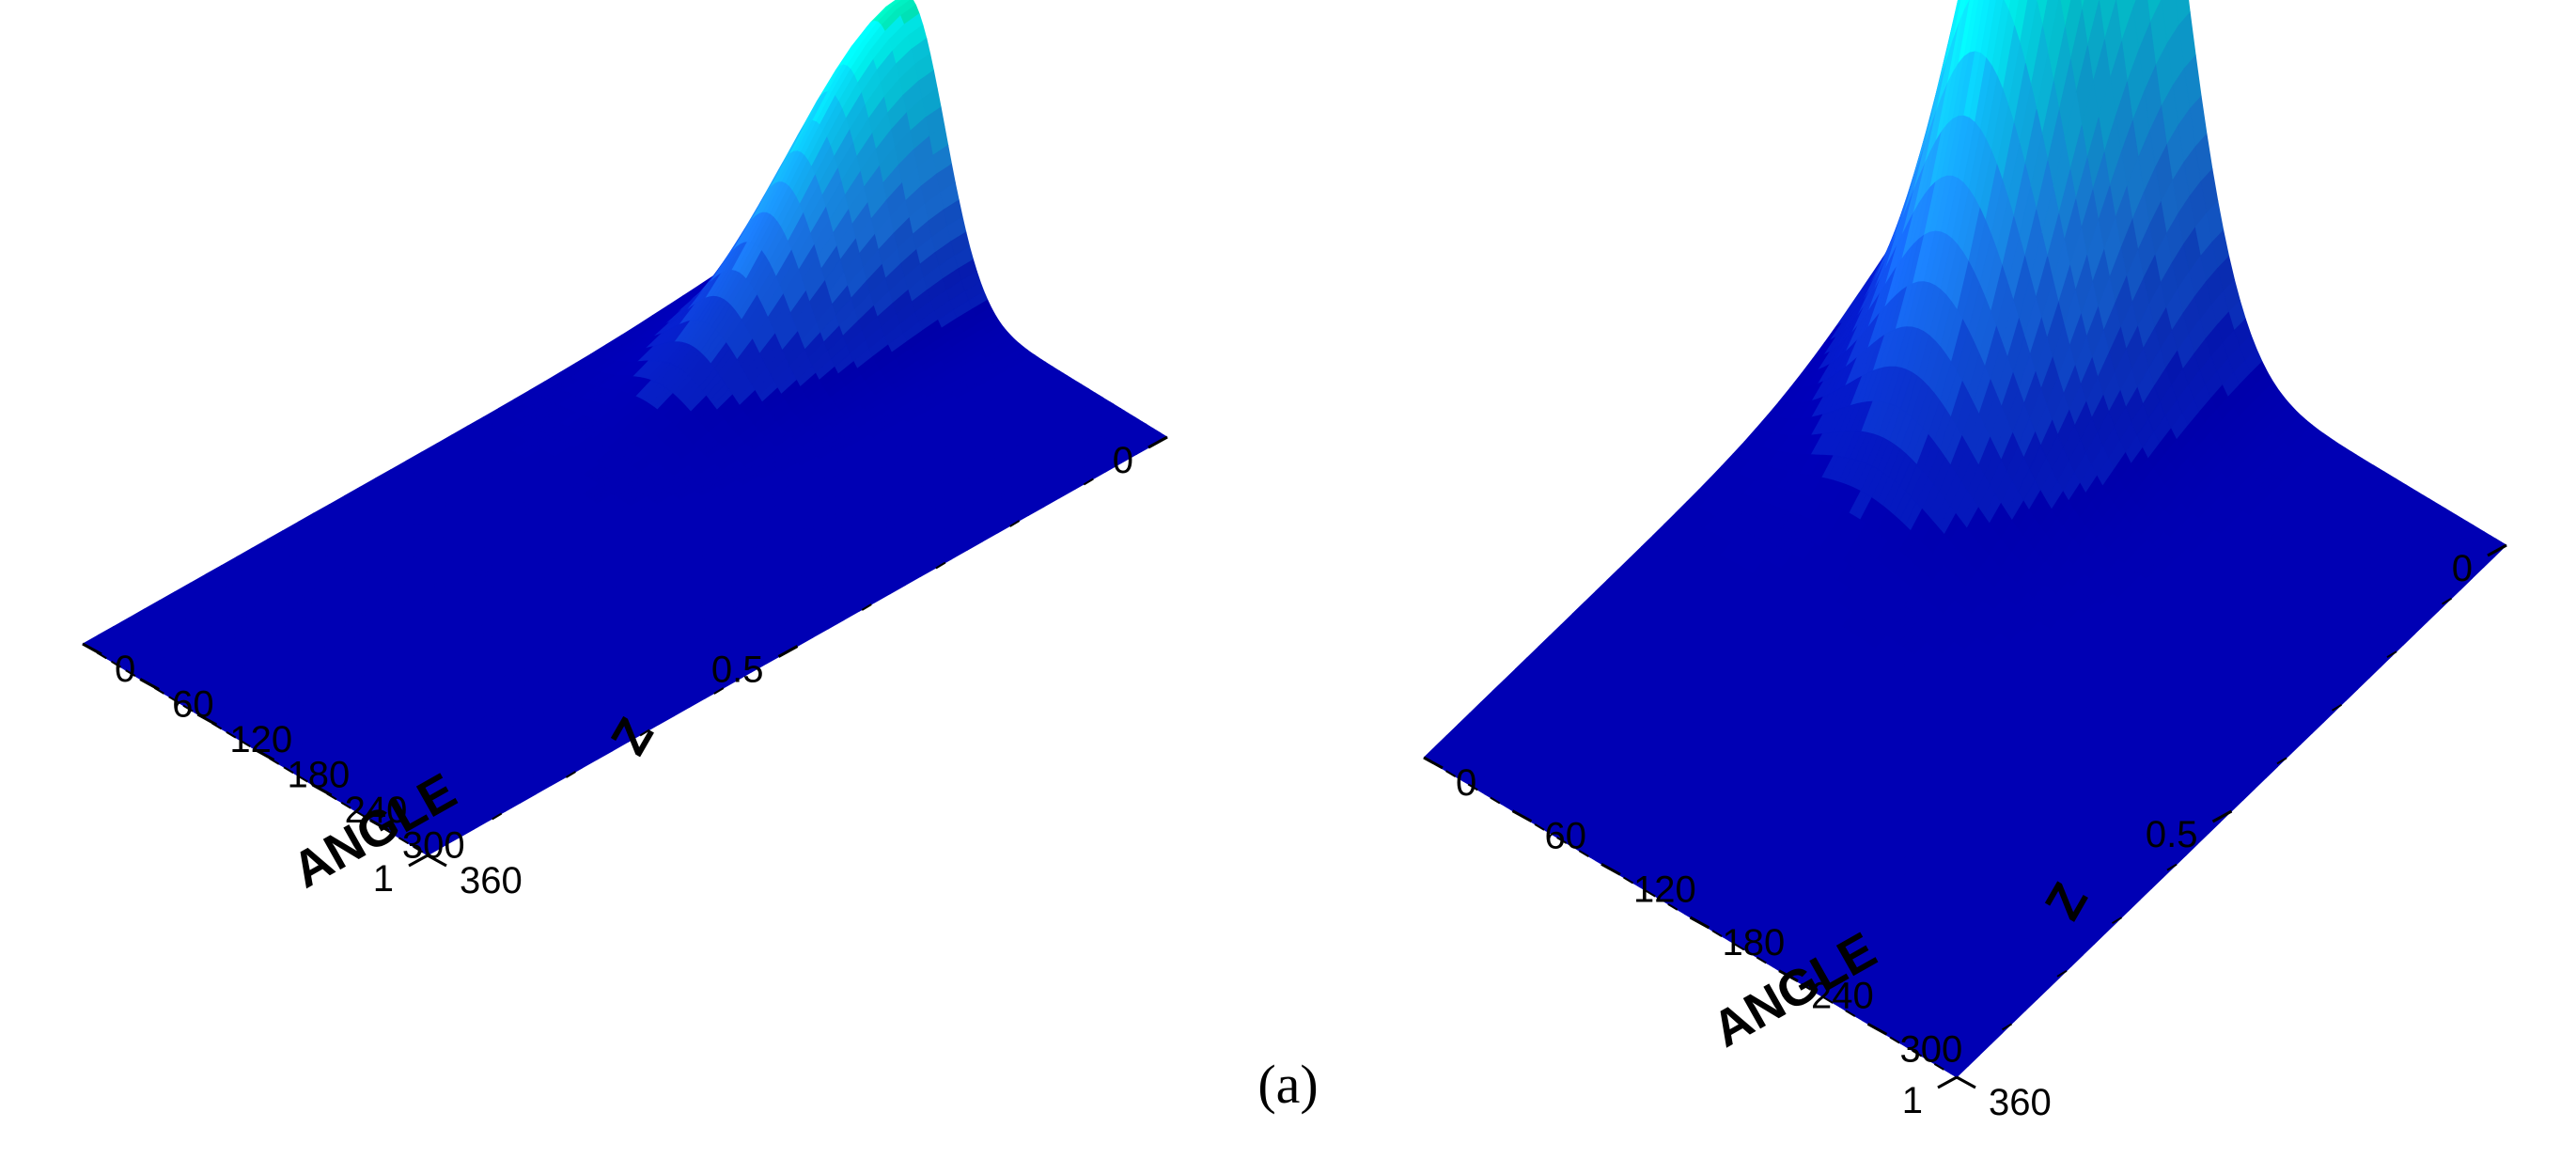  Describe the element at coordinates (1123, 460) in the screenshot. I see `z-tick-label: 0` at that location.